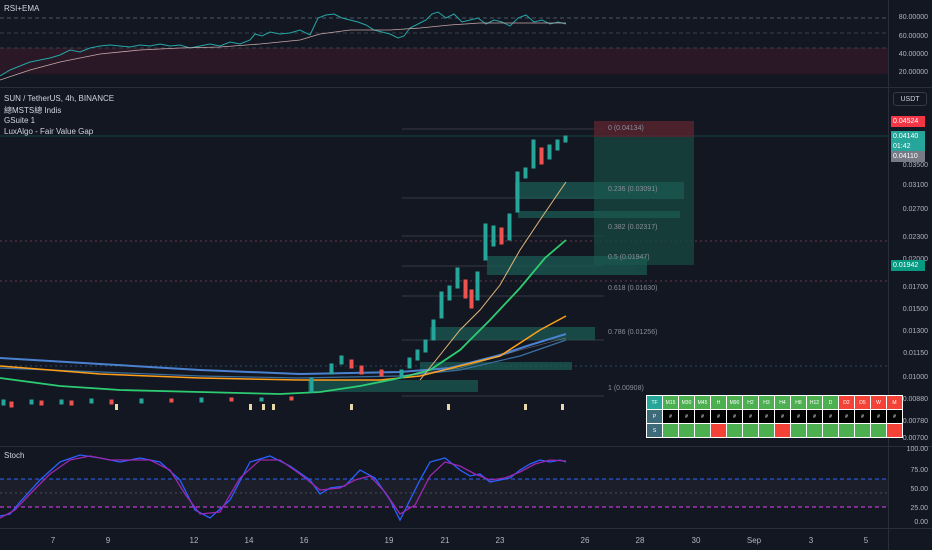 This screenshot has width=932, height=550. What do you see at coordinates (444, 493) in the screenshot?
I see `stoch-band` at bounding box center [444, 493].